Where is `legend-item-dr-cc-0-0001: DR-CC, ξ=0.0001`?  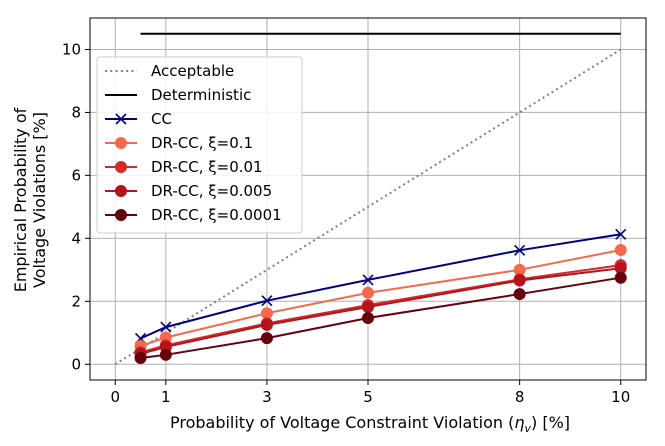 legend-item-dr-cc-0-0001: DR-CC, ξ=0.0001 is located at coordinates (193, 215).